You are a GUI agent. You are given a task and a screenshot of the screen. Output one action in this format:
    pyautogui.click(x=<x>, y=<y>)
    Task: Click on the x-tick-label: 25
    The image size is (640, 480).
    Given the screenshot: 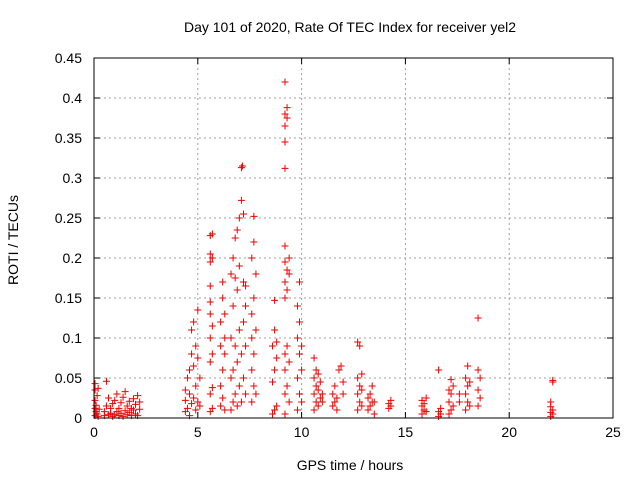 What is the action you would take?
    pyautogui.click(x=613, y=432)
    